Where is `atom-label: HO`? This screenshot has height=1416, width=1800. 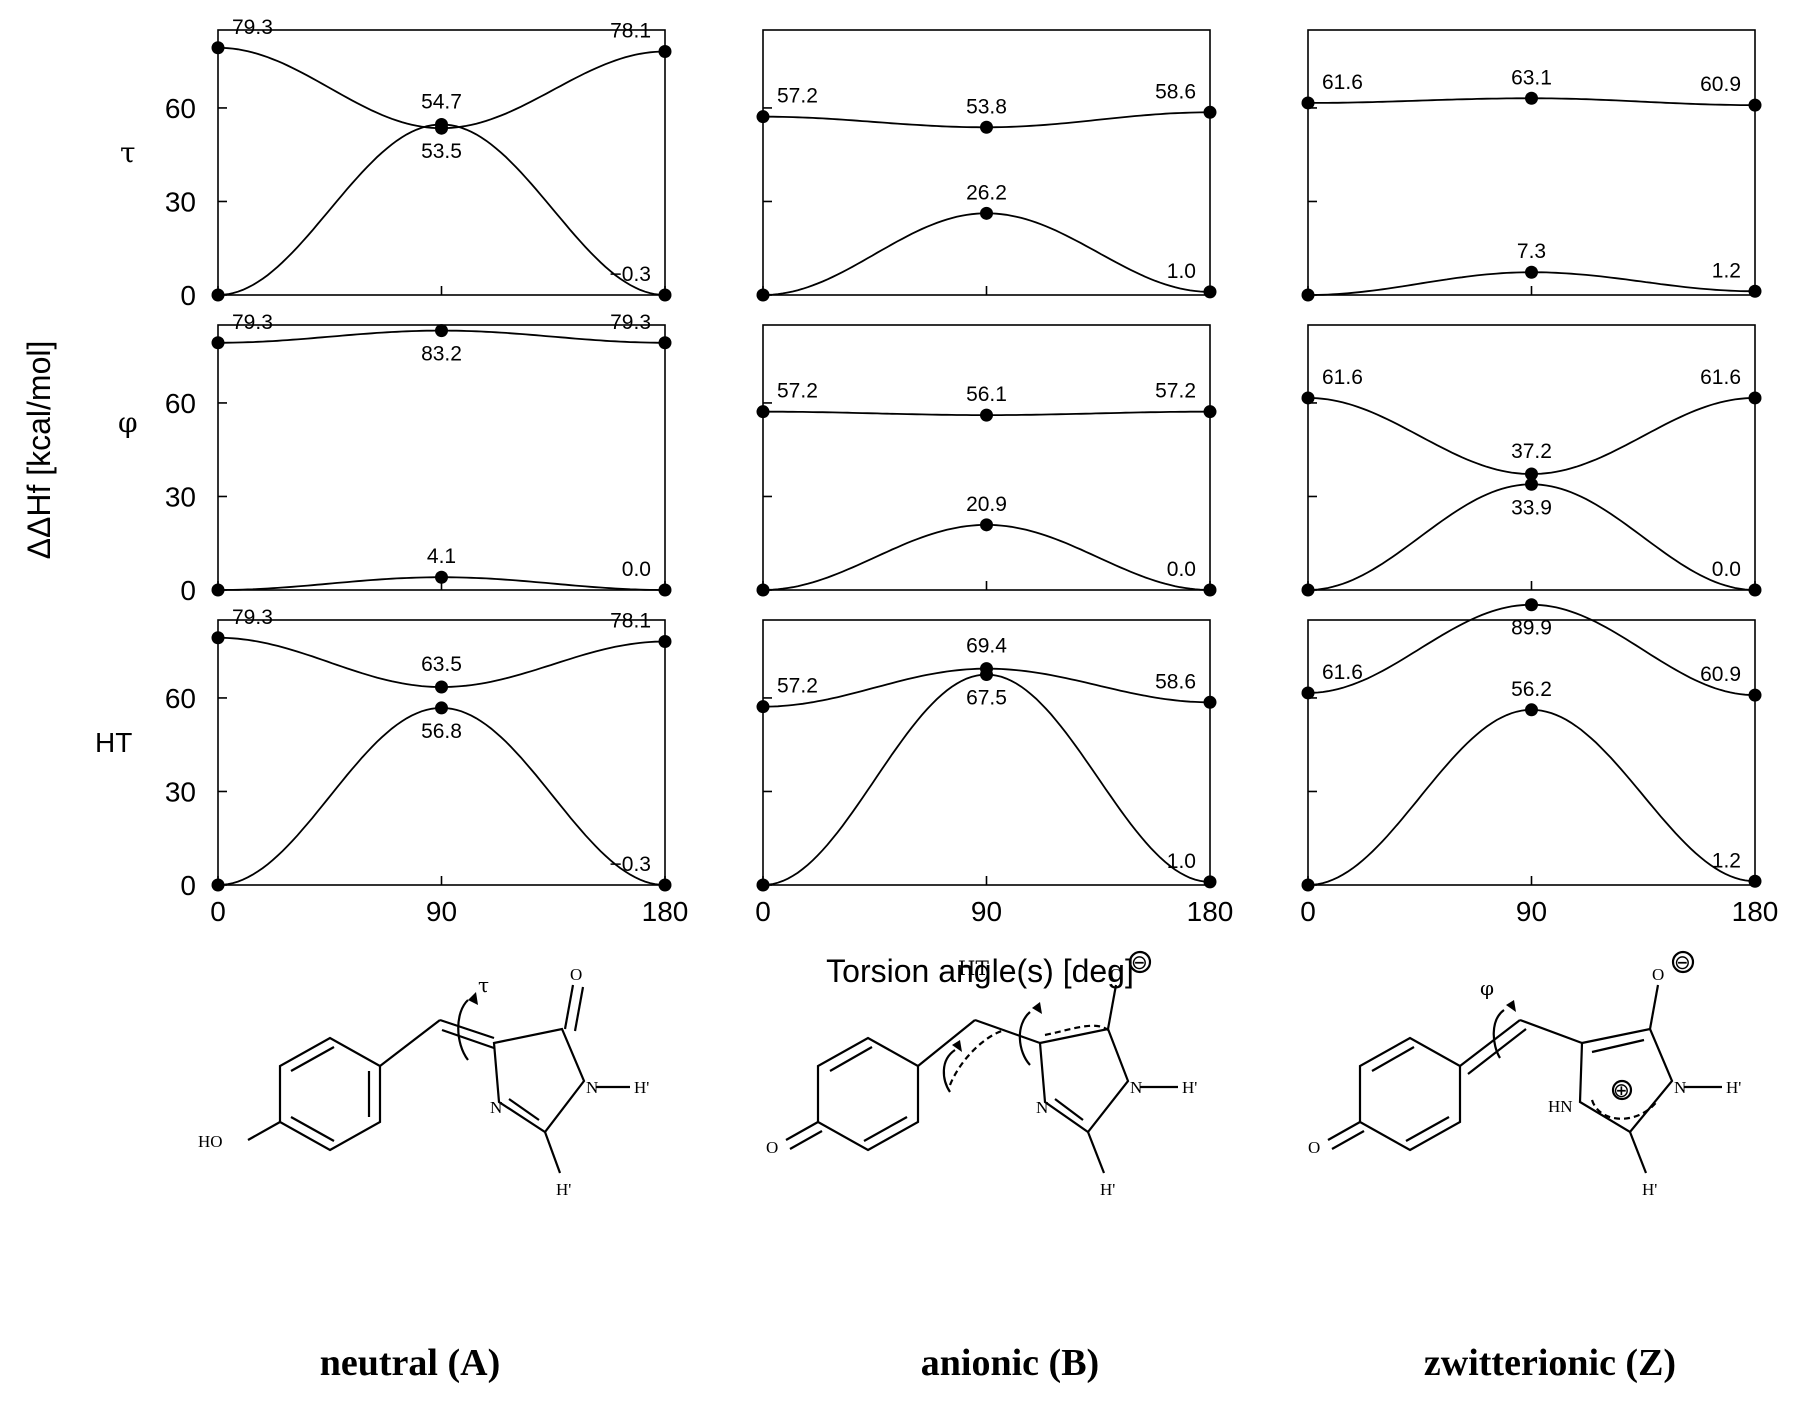 atom-label: HO is located at coordinates (210, 1141).